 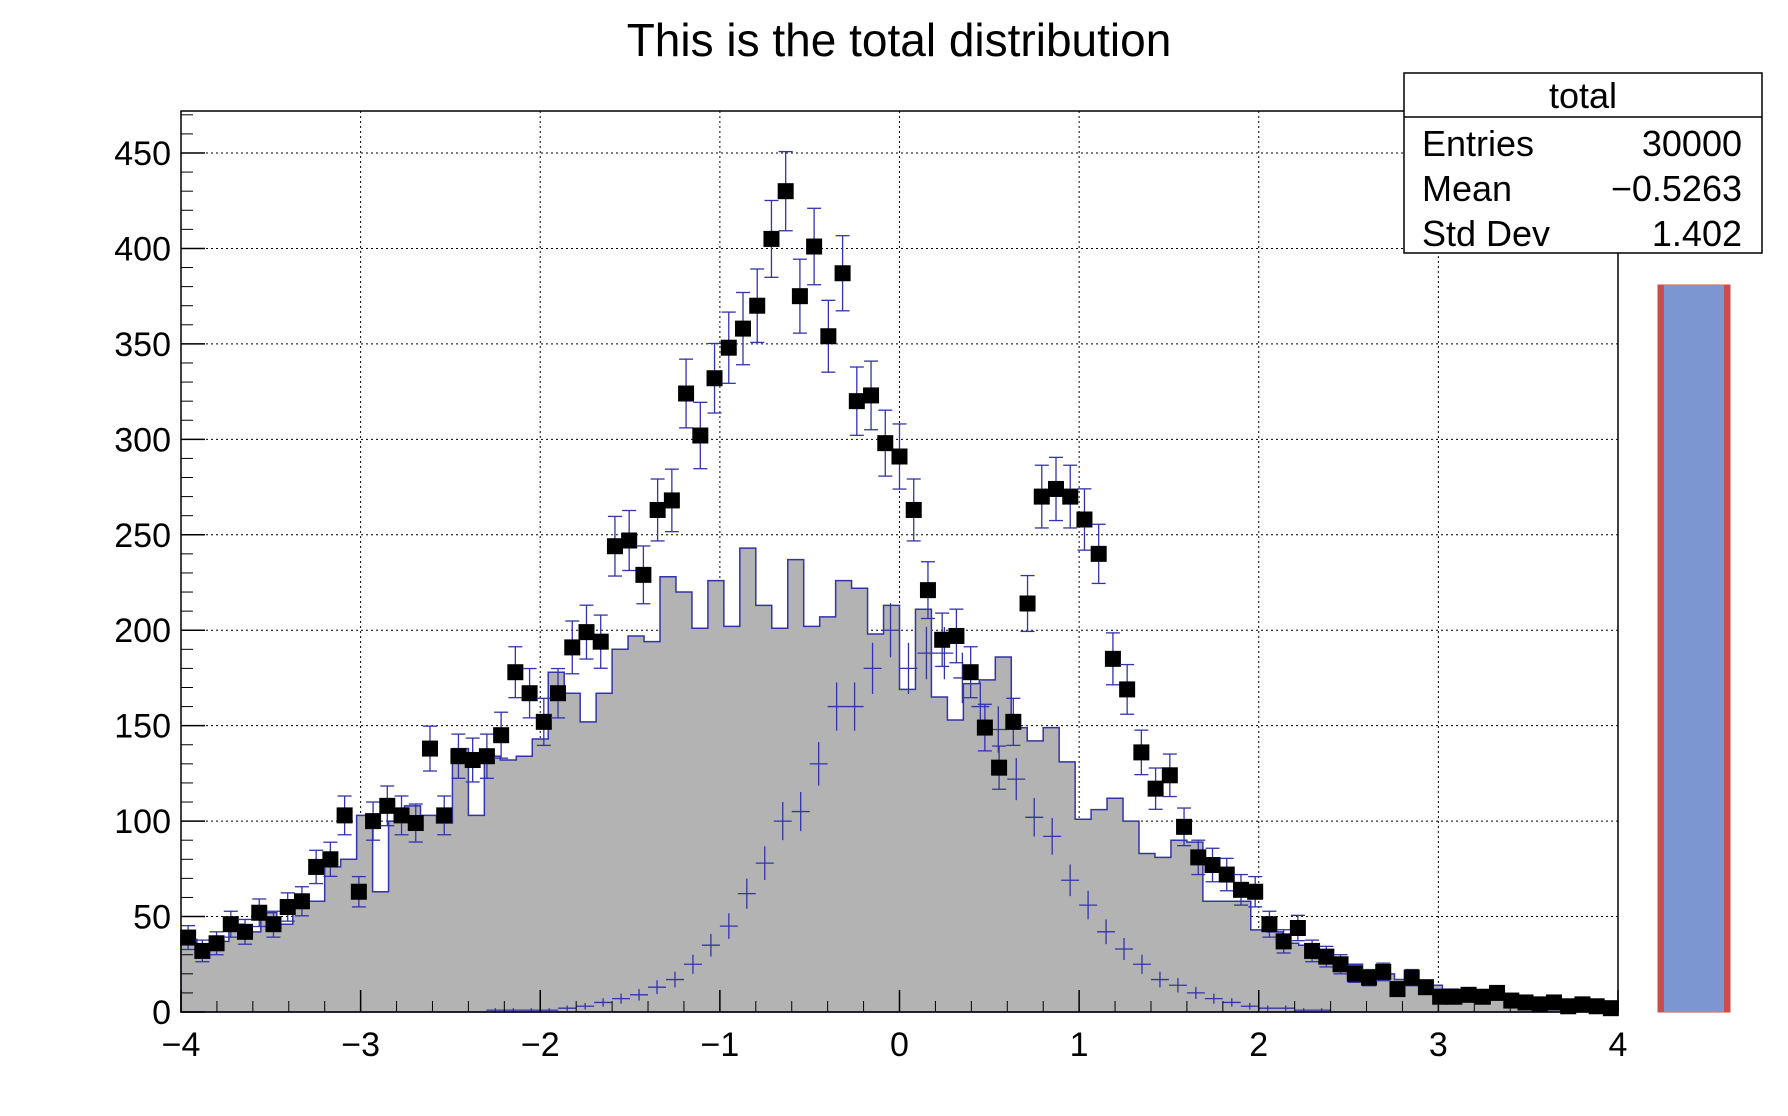 What do you see at coordinates (142, 440) in the screenshot?
I see `y-tick-label: 300` at bounding box center [142, 440].